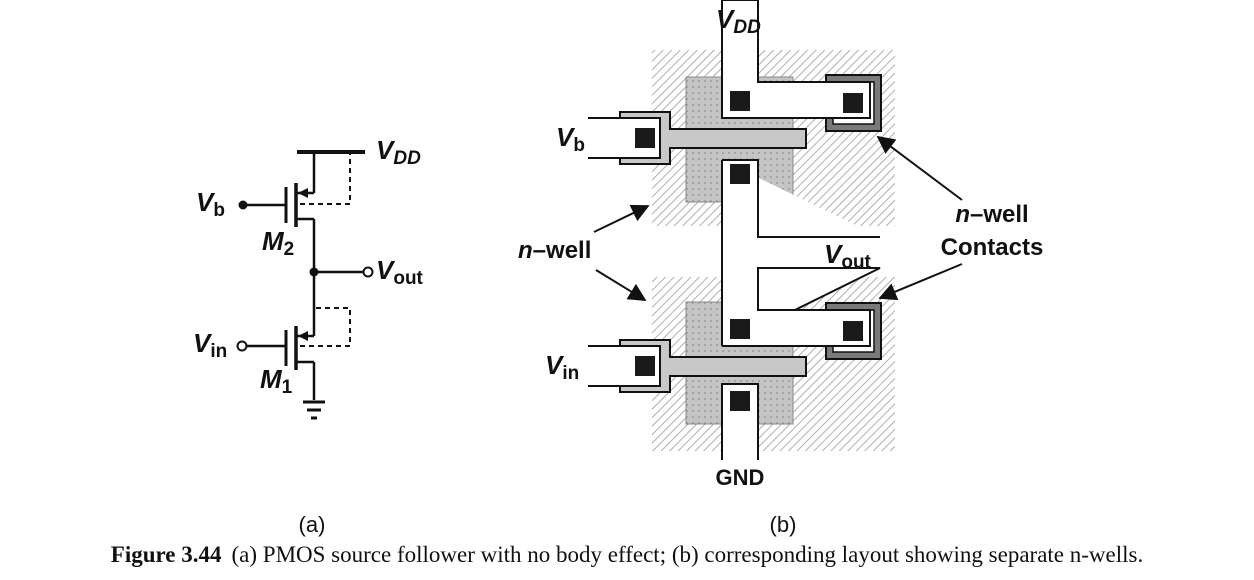 This screenshot has height=580, width=1254. What do you see at coordinates (368, 272) in the screenshot?
I see `vout-terminal` at bounding box center [368, 272].